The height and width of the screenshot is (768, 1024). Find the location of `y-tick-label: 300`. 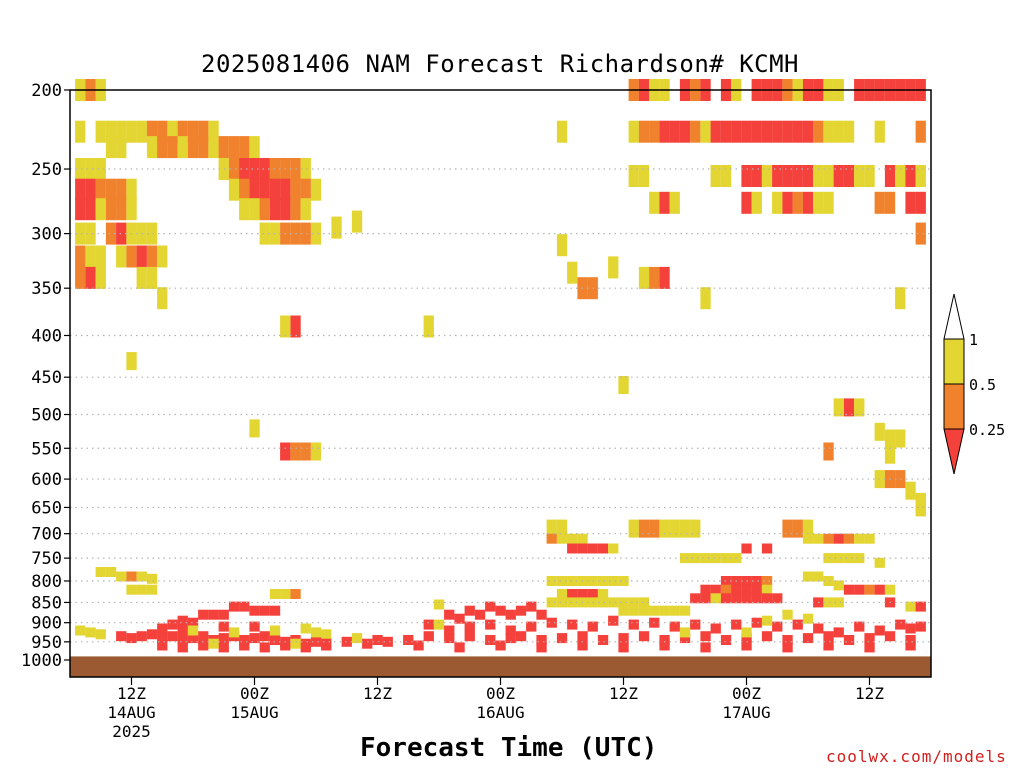

y-tick-label: 300 is located at coordinates (46, 235).